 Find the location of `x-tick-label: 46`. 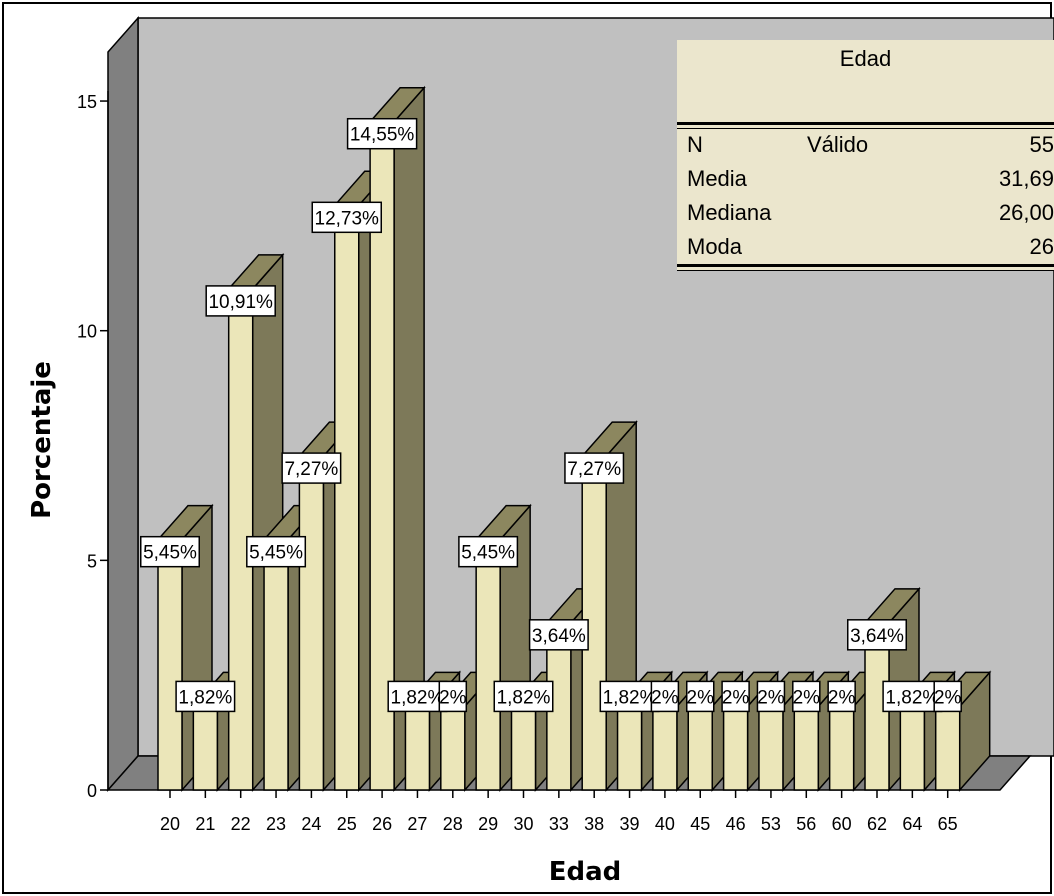

x-tick-label: 46 is located at coordinates (736, 824).